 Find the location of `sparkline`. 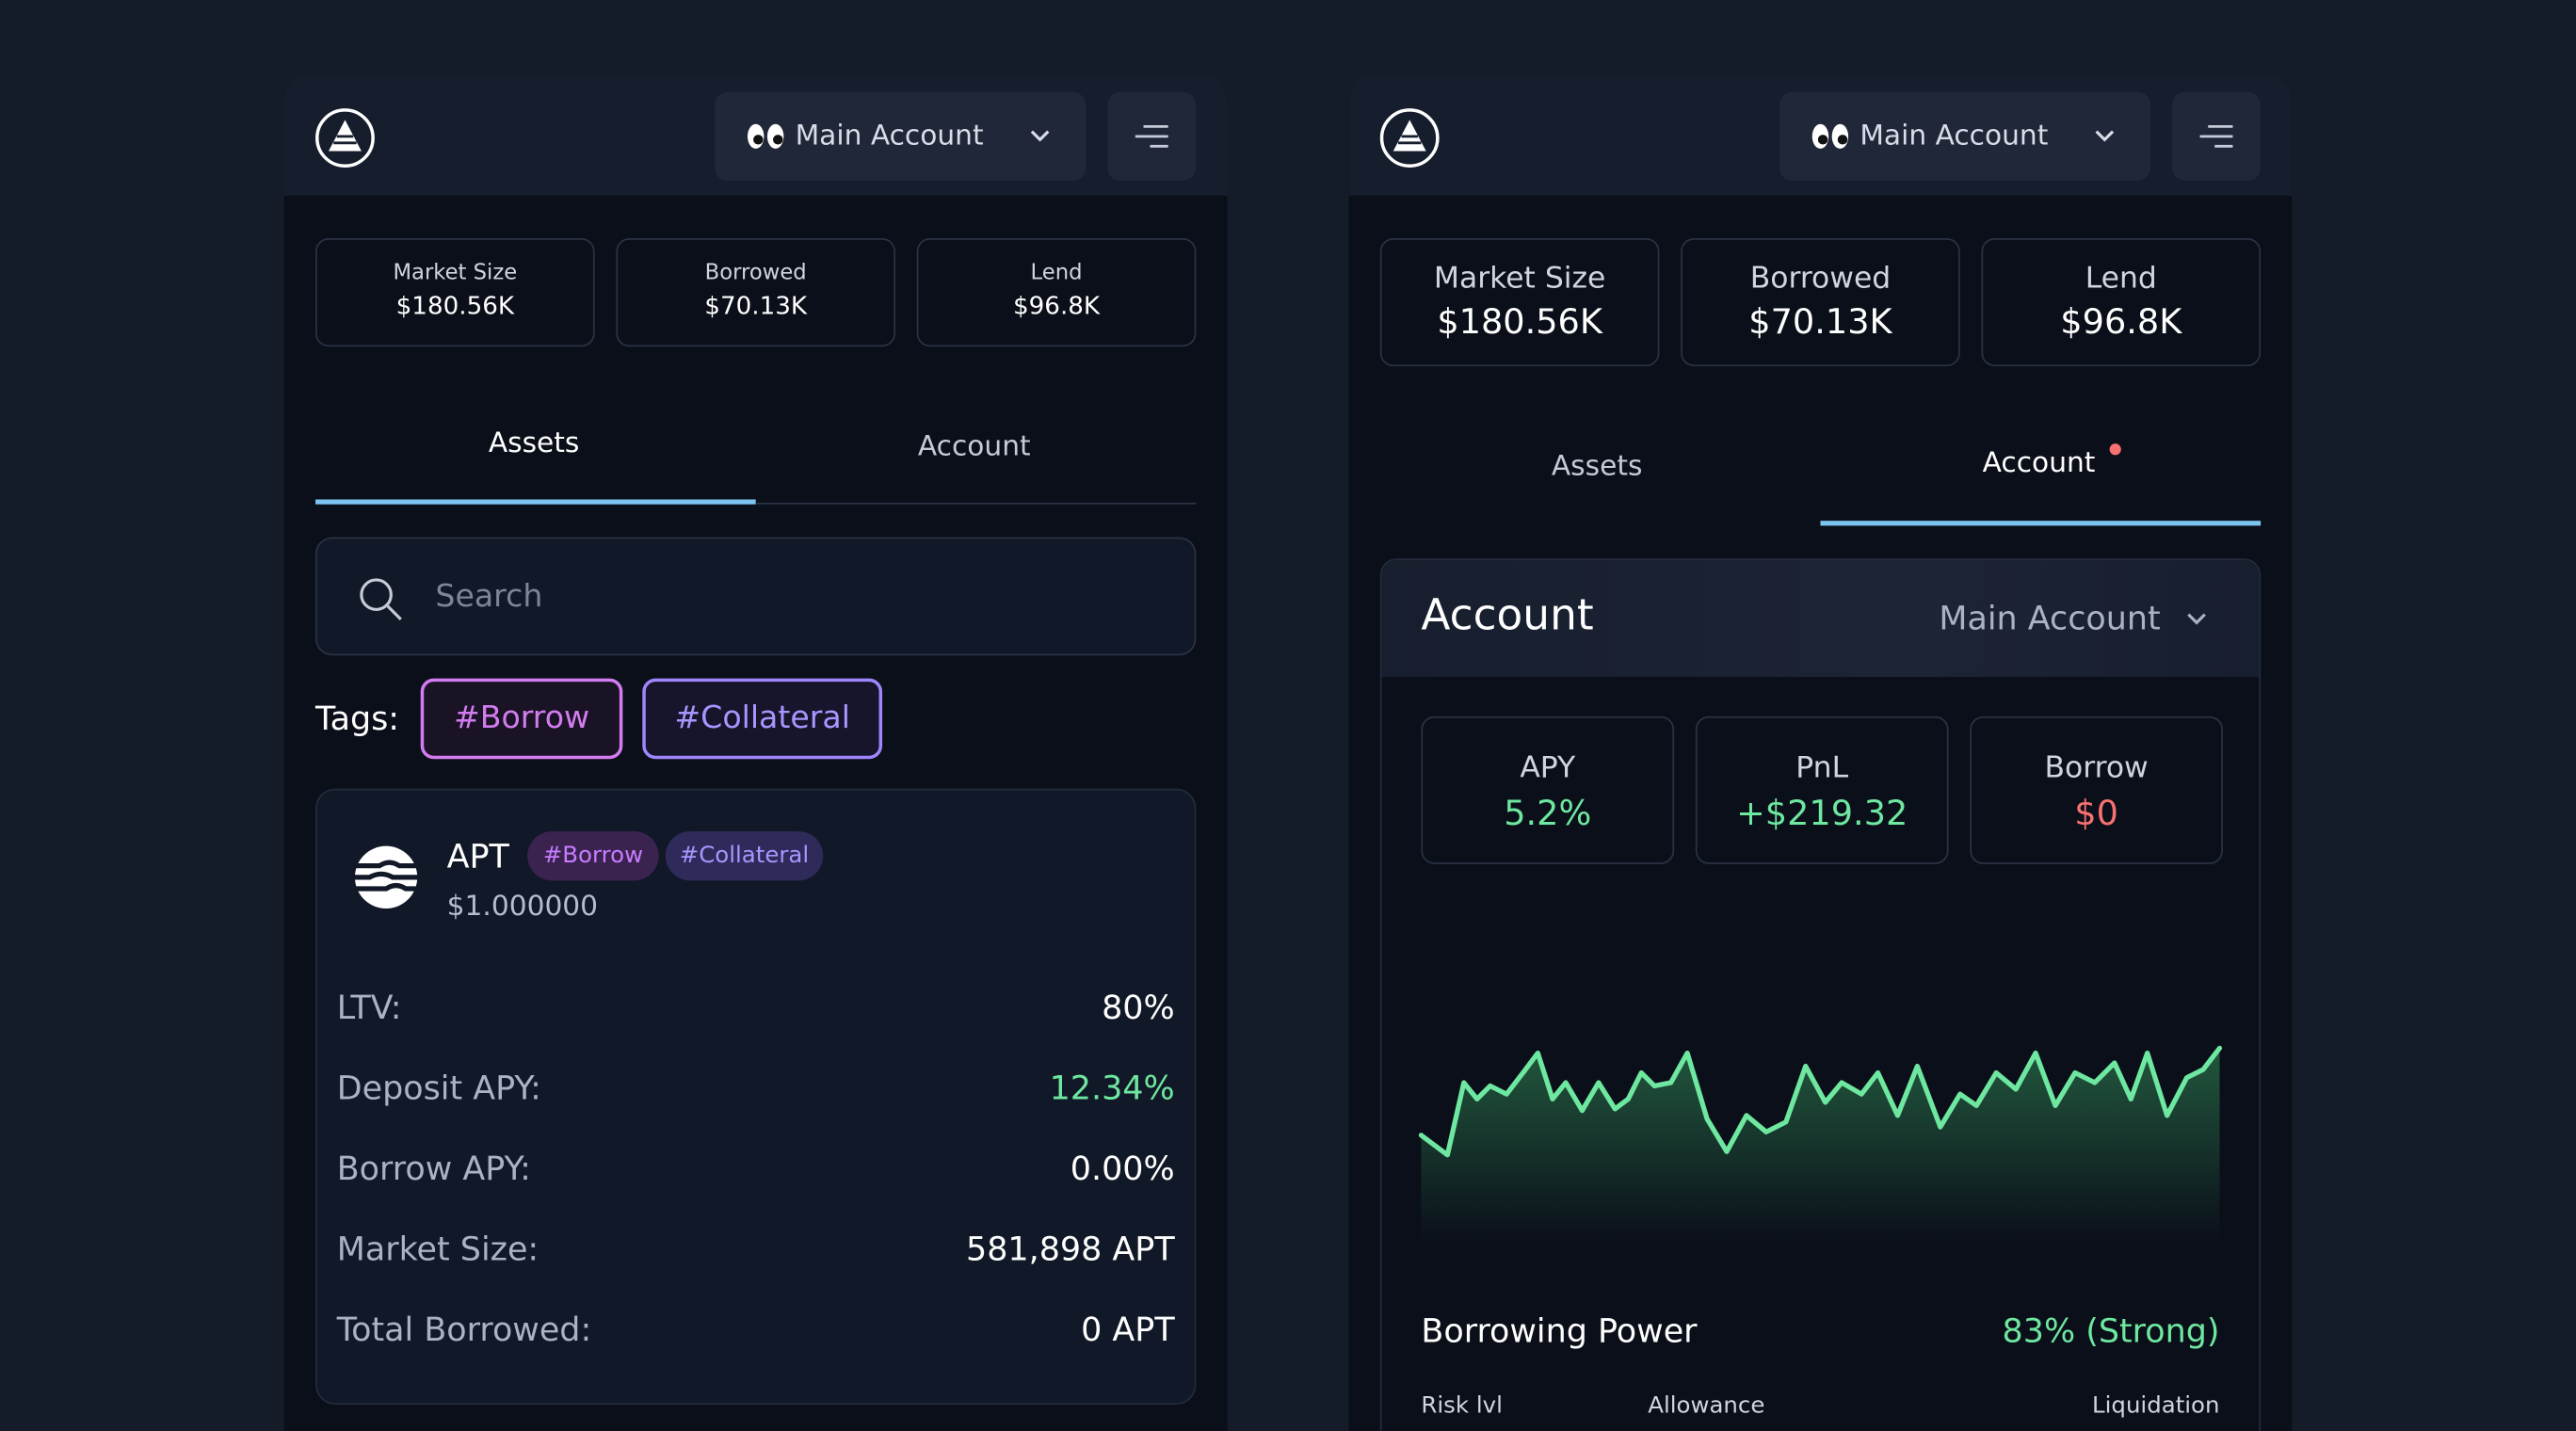

sparkline is located at coordinates (1820, 1144).